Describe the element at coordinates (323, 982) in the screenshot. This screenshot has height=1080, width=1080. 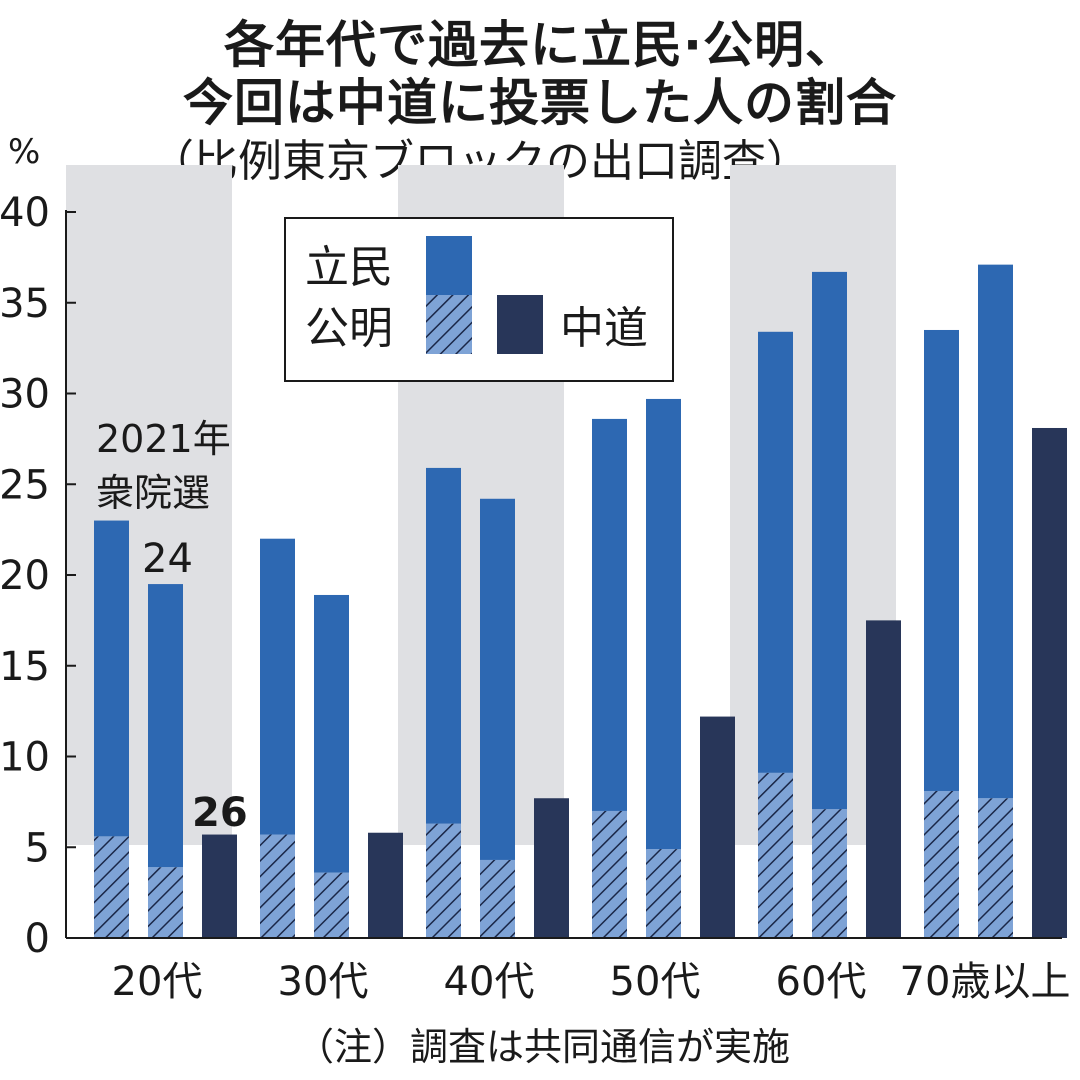
I see `x-tick-label: 30代` at that location.